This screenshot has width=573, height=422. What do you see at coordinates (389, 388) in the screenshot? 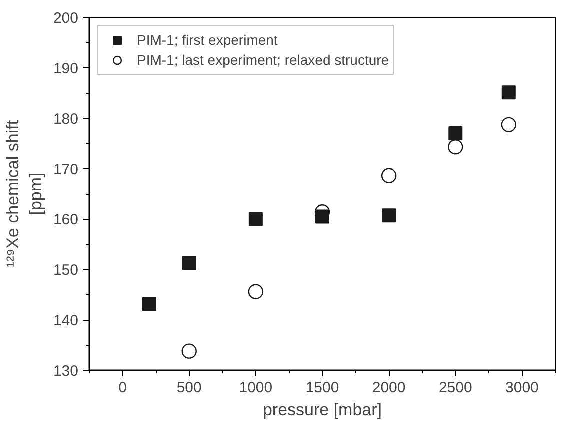
I see `x-tick-label: 2000` at bounding box center [389, 388].